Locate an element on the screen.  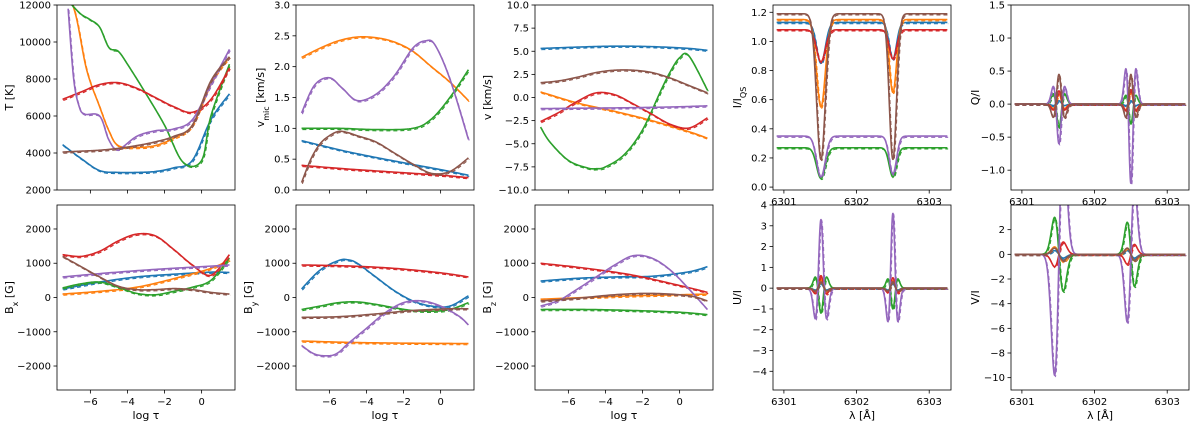
y-axis-label: Bx [G] is located at coordinates (11, 297).